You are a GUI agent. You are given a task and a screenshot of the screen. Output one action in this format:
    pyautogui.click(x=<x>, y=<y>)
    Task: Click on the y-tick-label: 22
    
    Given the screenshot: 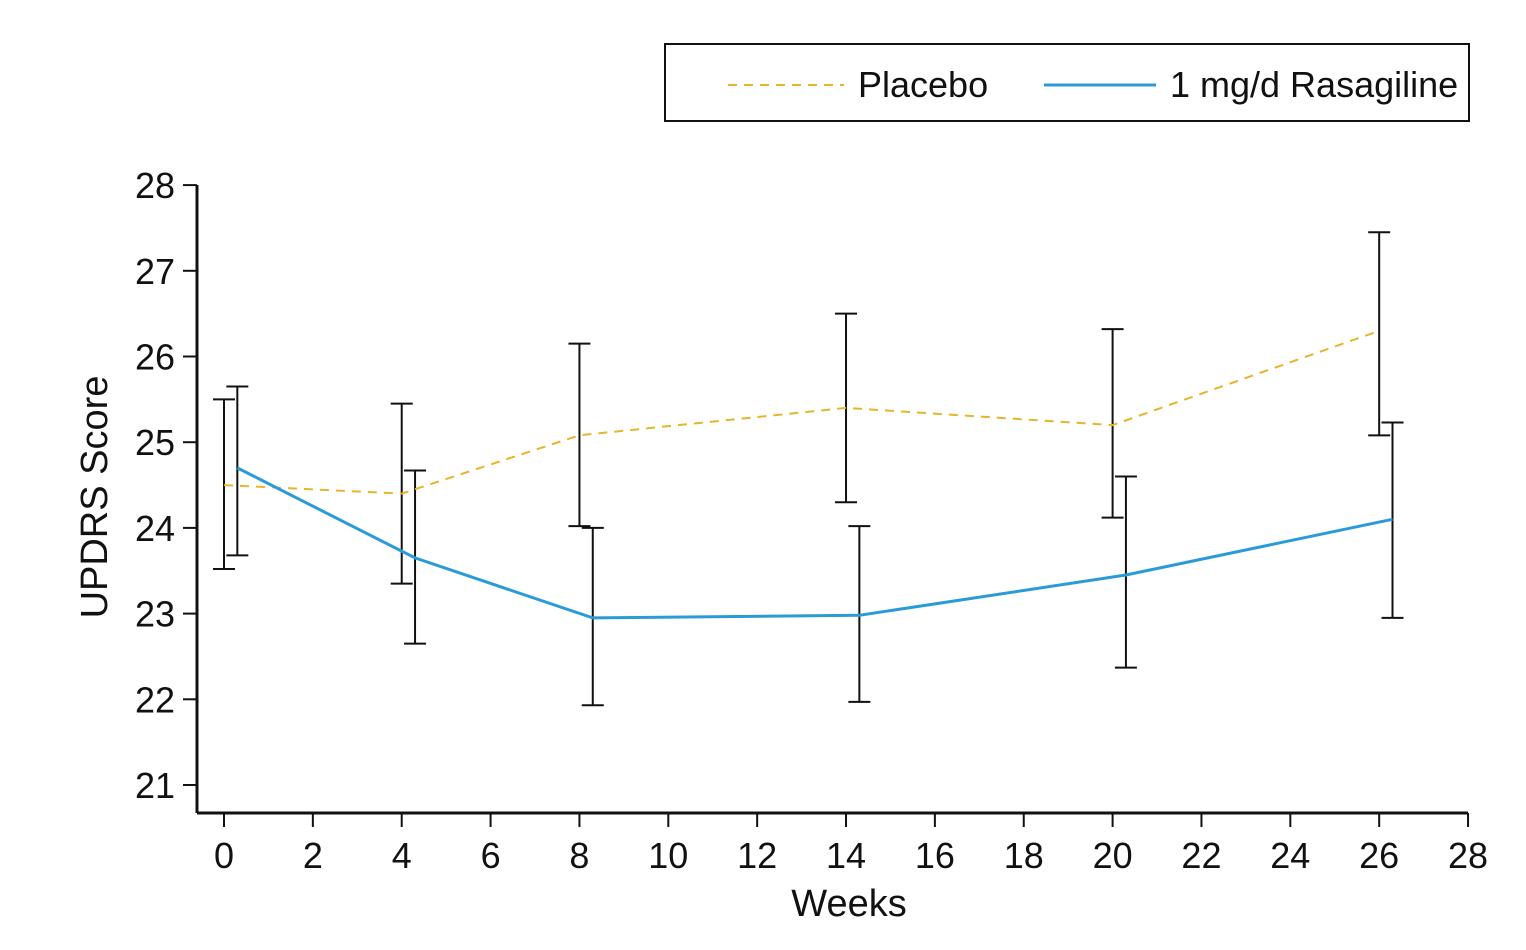 What is the action you would take?
    pyautogui.click(x=155, y=699)
    